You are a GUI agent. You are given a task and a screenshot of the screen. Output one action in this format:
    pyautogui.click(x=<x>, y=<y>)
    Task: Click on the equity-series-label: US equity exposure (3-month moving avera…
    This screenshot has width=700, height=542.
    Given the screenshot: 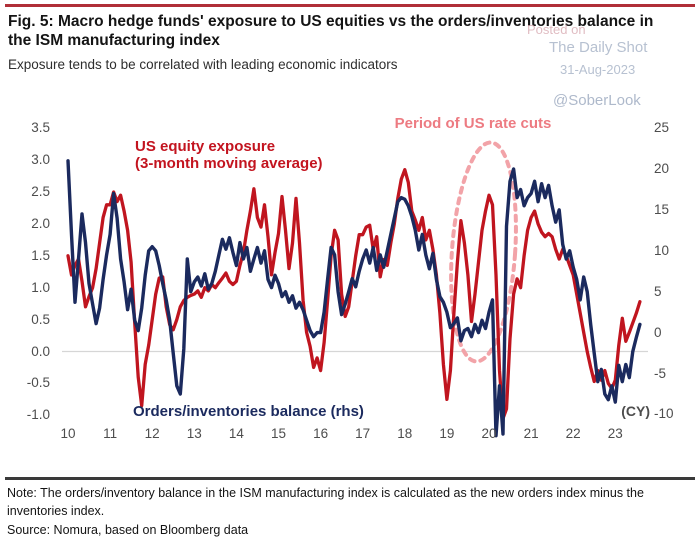 What is the action you would take?
    pyautogui.click(x=229, y=155)
    